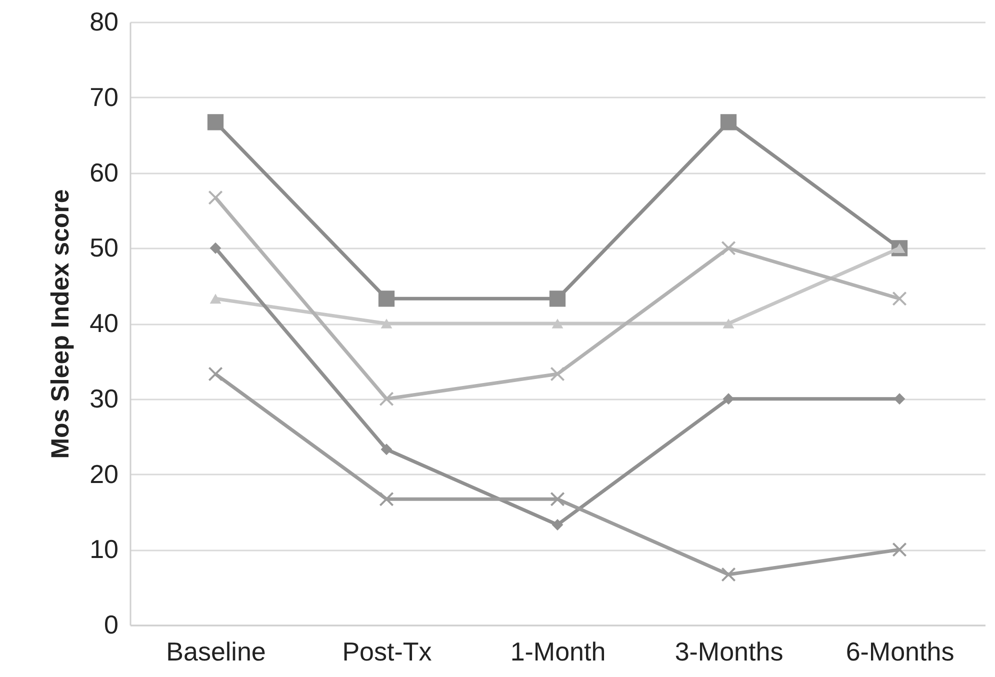  Describe the element at coordinates (558, 651) in the screenshot. I see `x-tick-label: 1-Month` at that location.